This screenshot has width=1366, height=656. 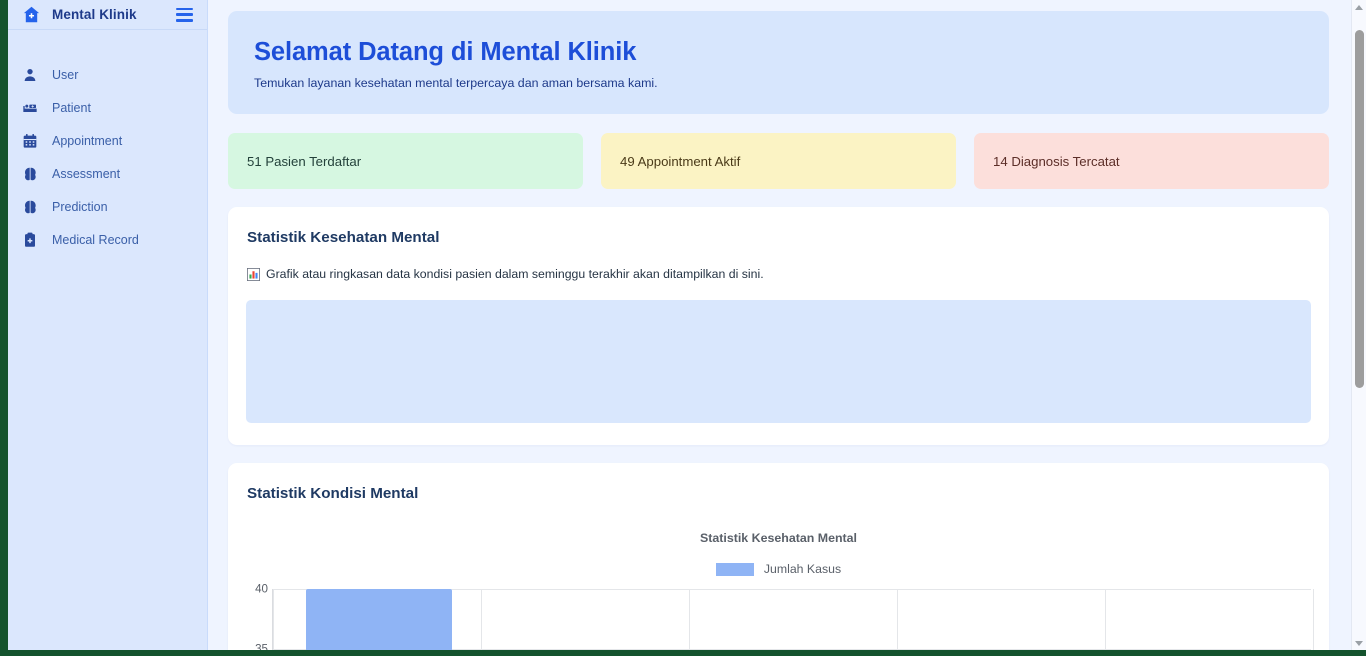 What do you see at coordinates (107, 74) in the screenshot?
I see `sidebar-item-user: User` at bounding box center [107, 74].